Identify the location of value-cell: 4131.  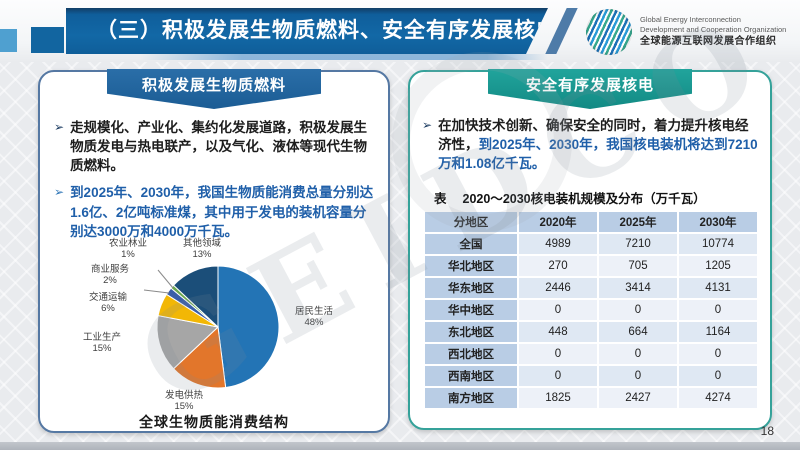
(718, 288).